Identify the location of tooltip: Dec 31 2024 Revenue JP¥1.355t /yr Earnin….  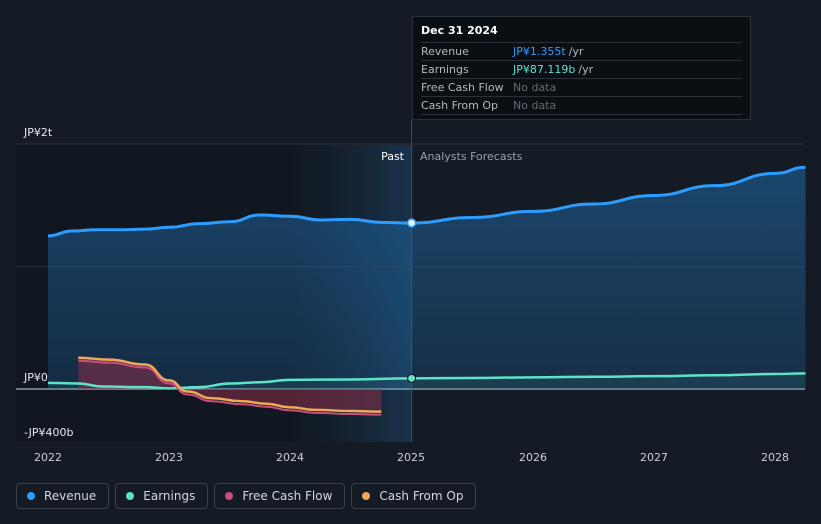
(581, 68).